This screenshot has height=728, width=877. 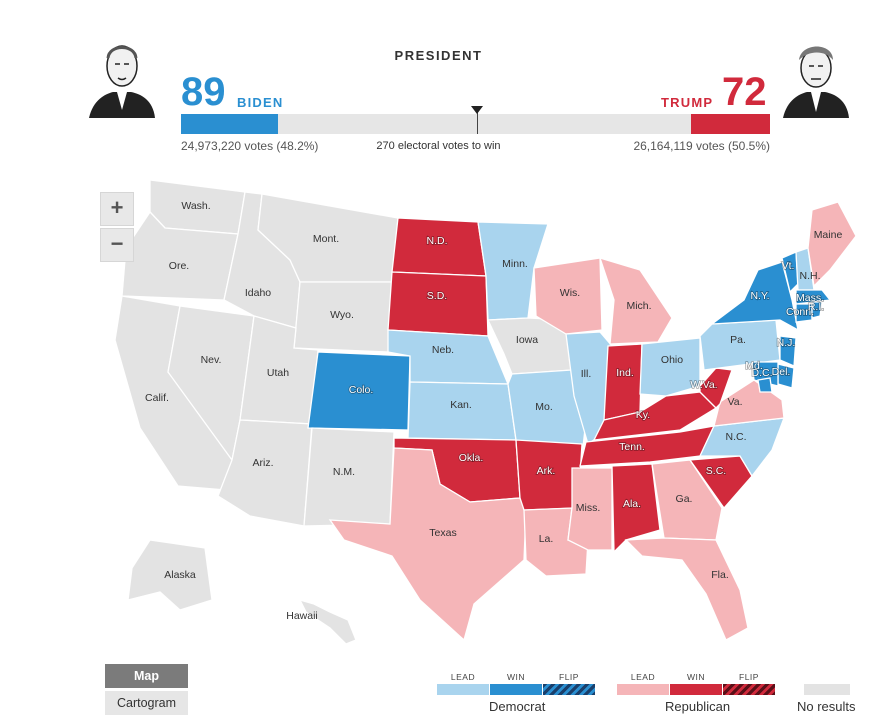 What do you see at coordinates (687, 102) in the screenshot?
I see `rep-candidate-name: TRUMP` at bounding box center [687, 102].